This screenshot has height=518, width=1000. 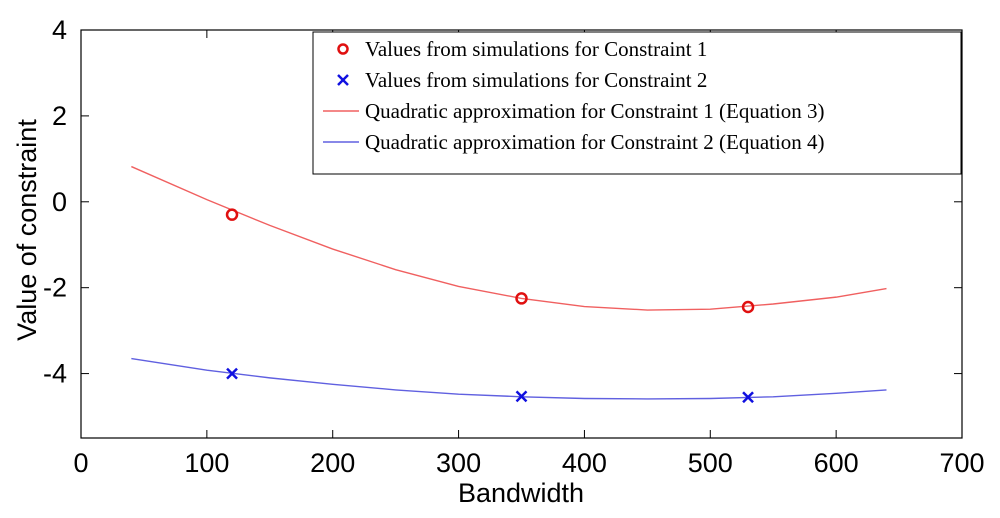 What do you see at coordinates (836, 463) in the screenshot?
I see `x-tick-label: 600` at bounding box center [836, 463].